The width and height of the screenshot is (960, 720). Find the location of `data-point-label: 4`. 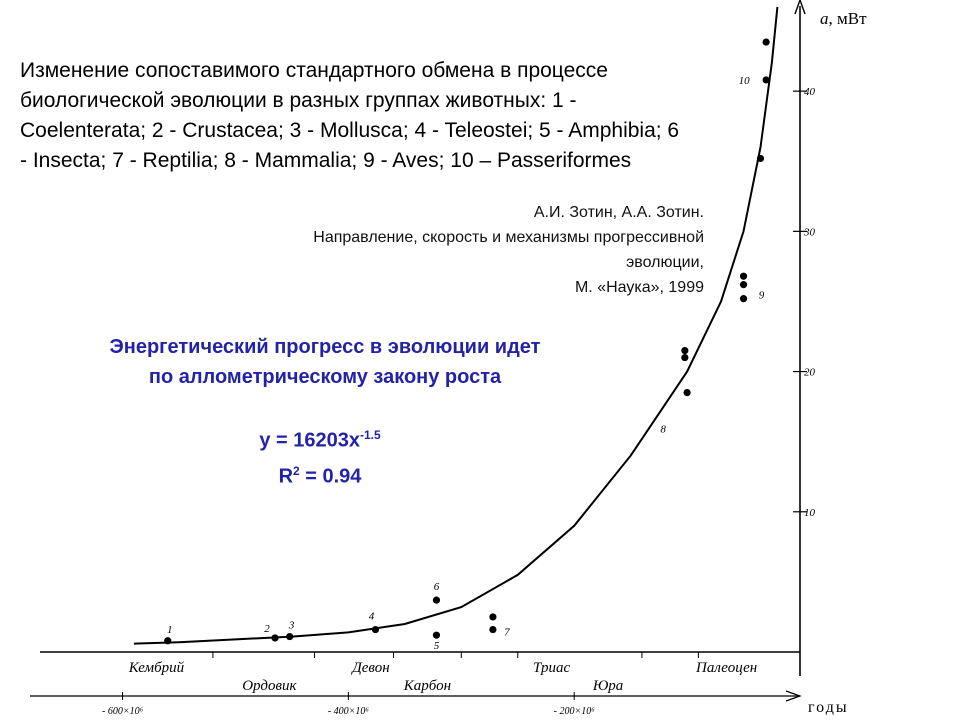

data-point-label: 4 is located at coordinates (372, 617).